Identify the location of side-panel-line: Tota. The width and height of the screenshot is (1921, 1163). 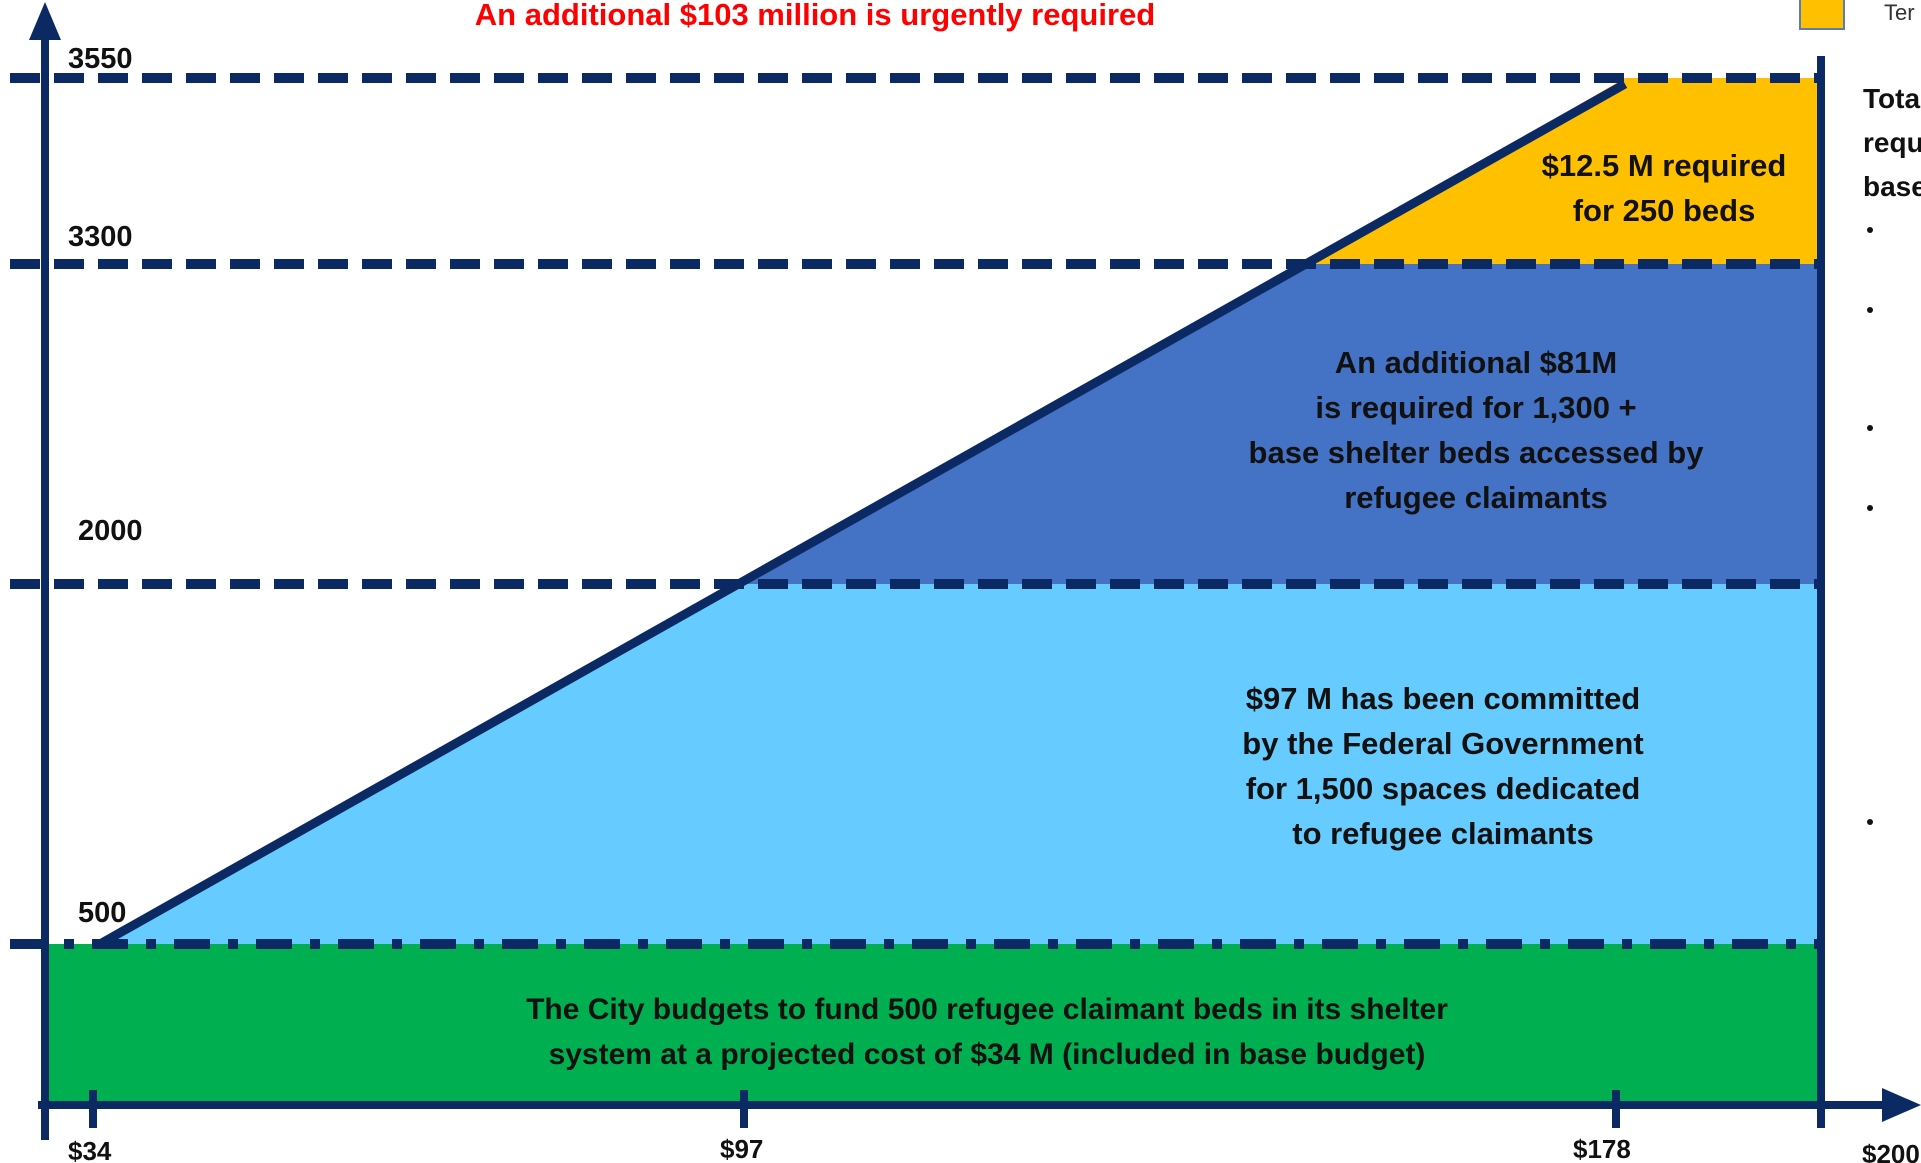
(1891, 98).